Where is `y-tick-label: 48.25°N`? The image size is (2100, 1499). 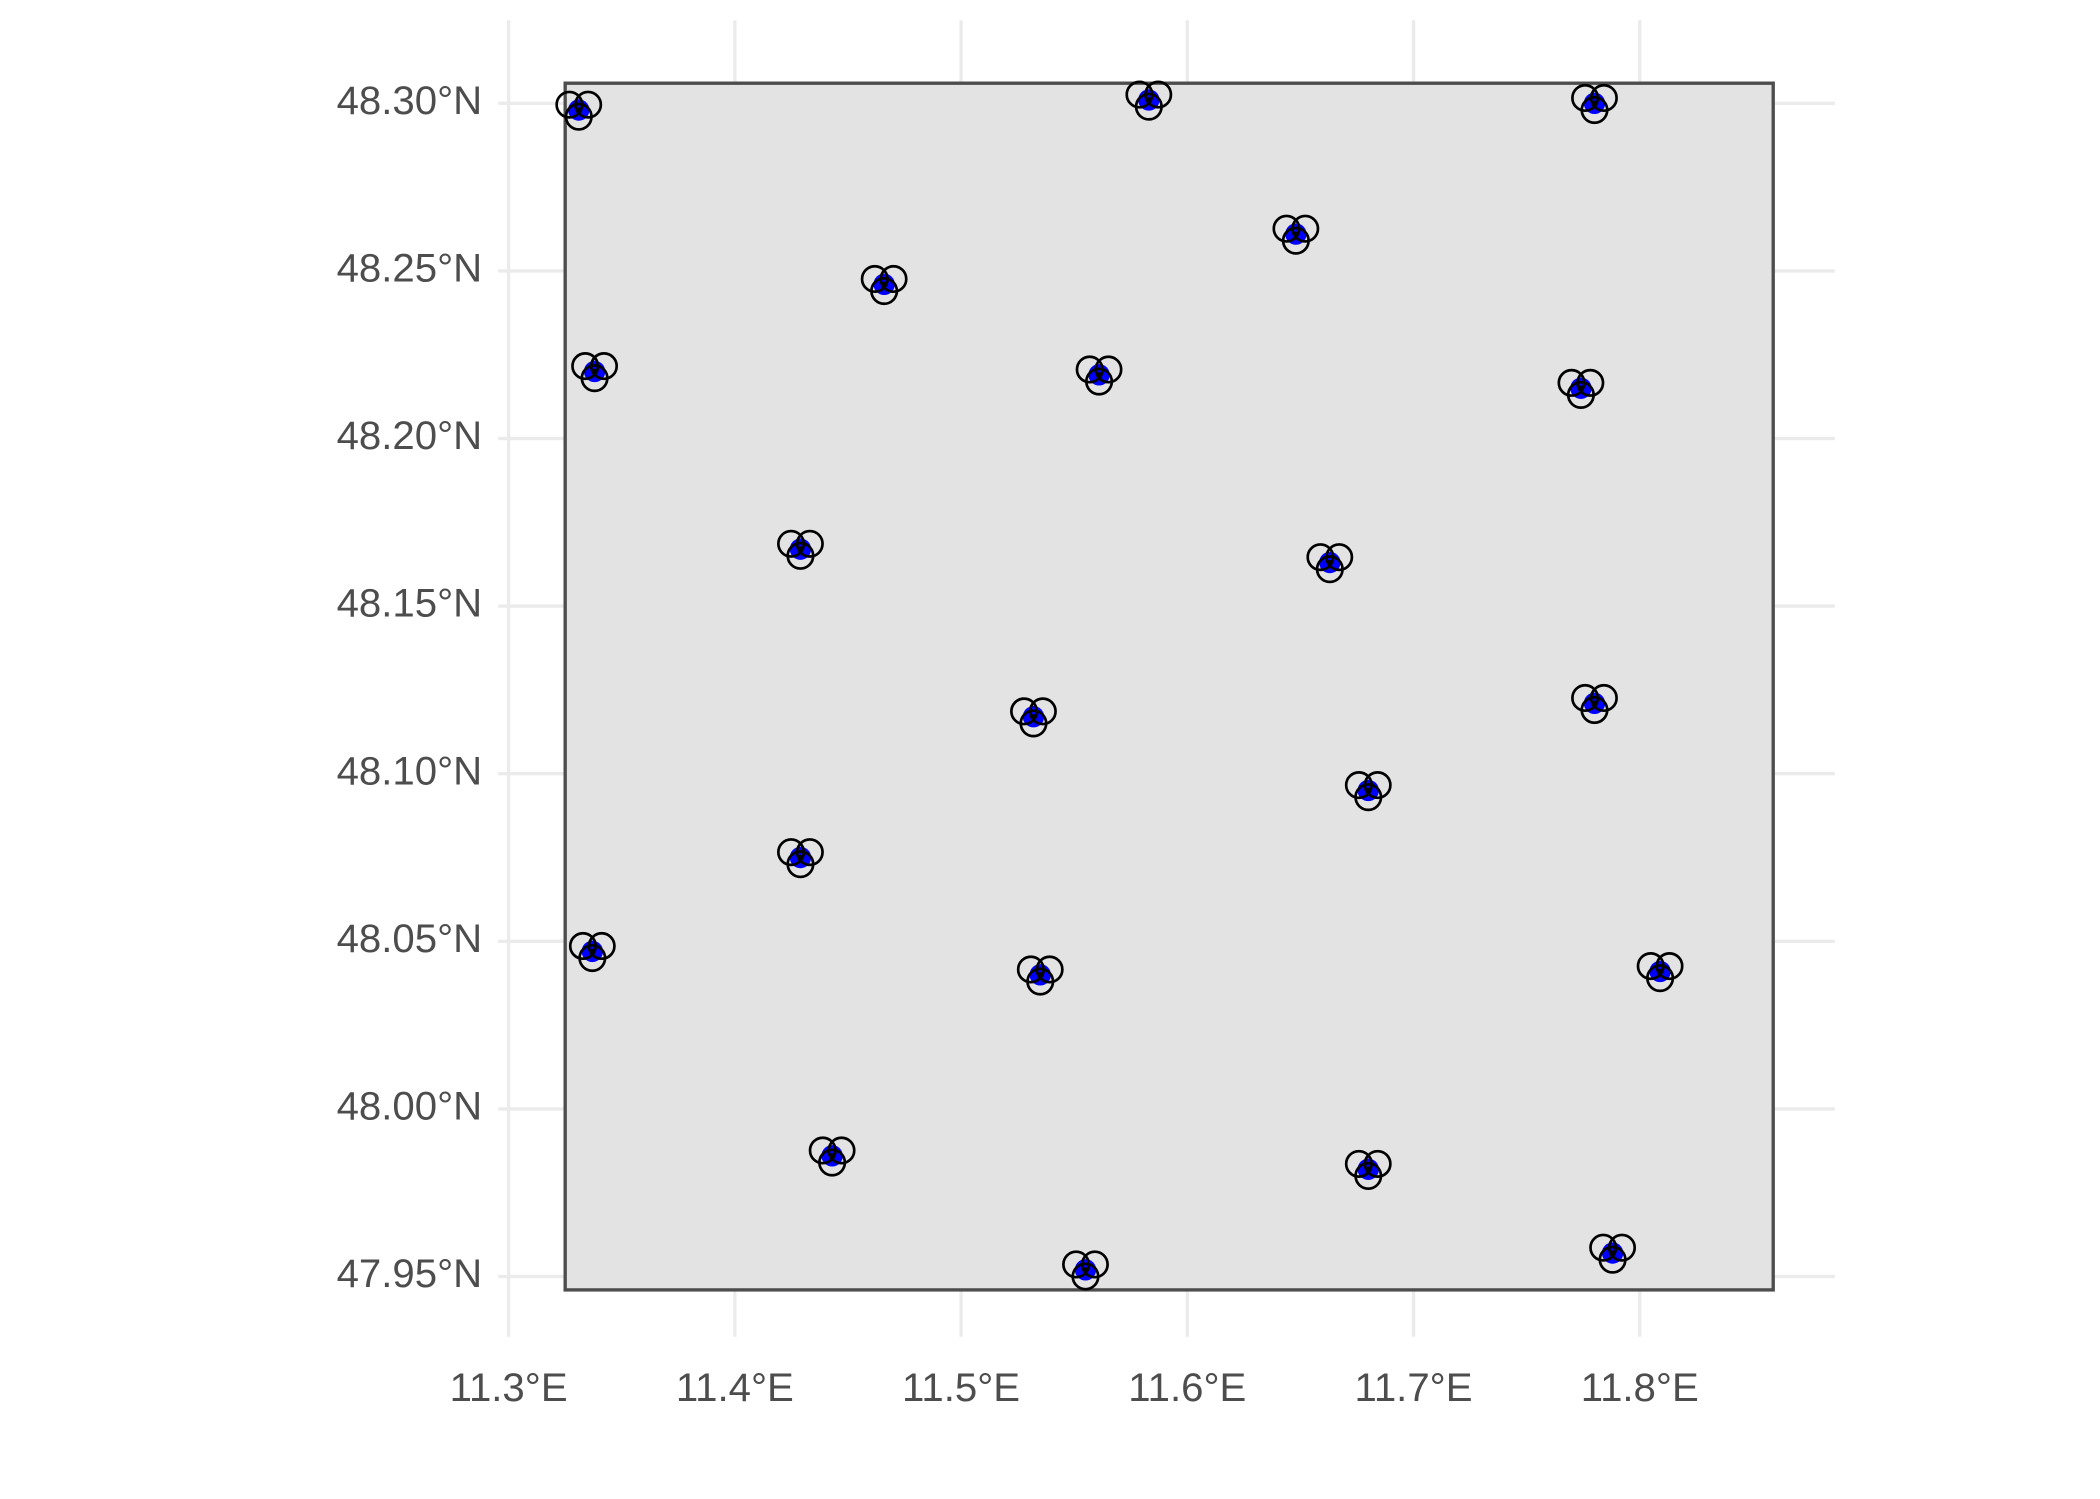 y-tick-label: 48.25°N is located at coordinates (410, 268).